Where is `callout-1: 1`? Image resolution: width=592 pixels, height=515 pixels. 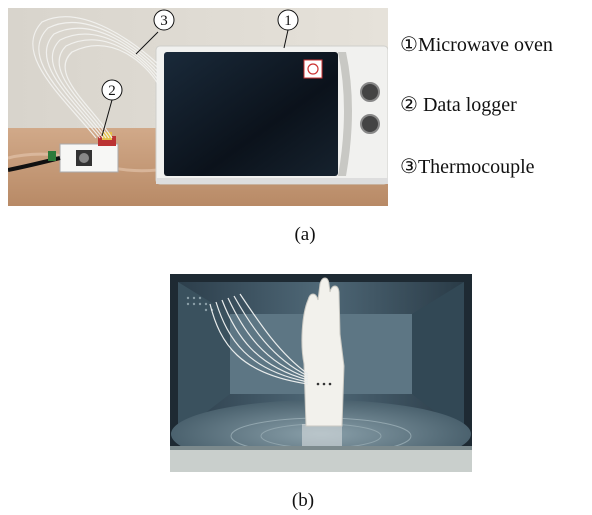
callout-1: 1 is located at coordinates (288, 21).